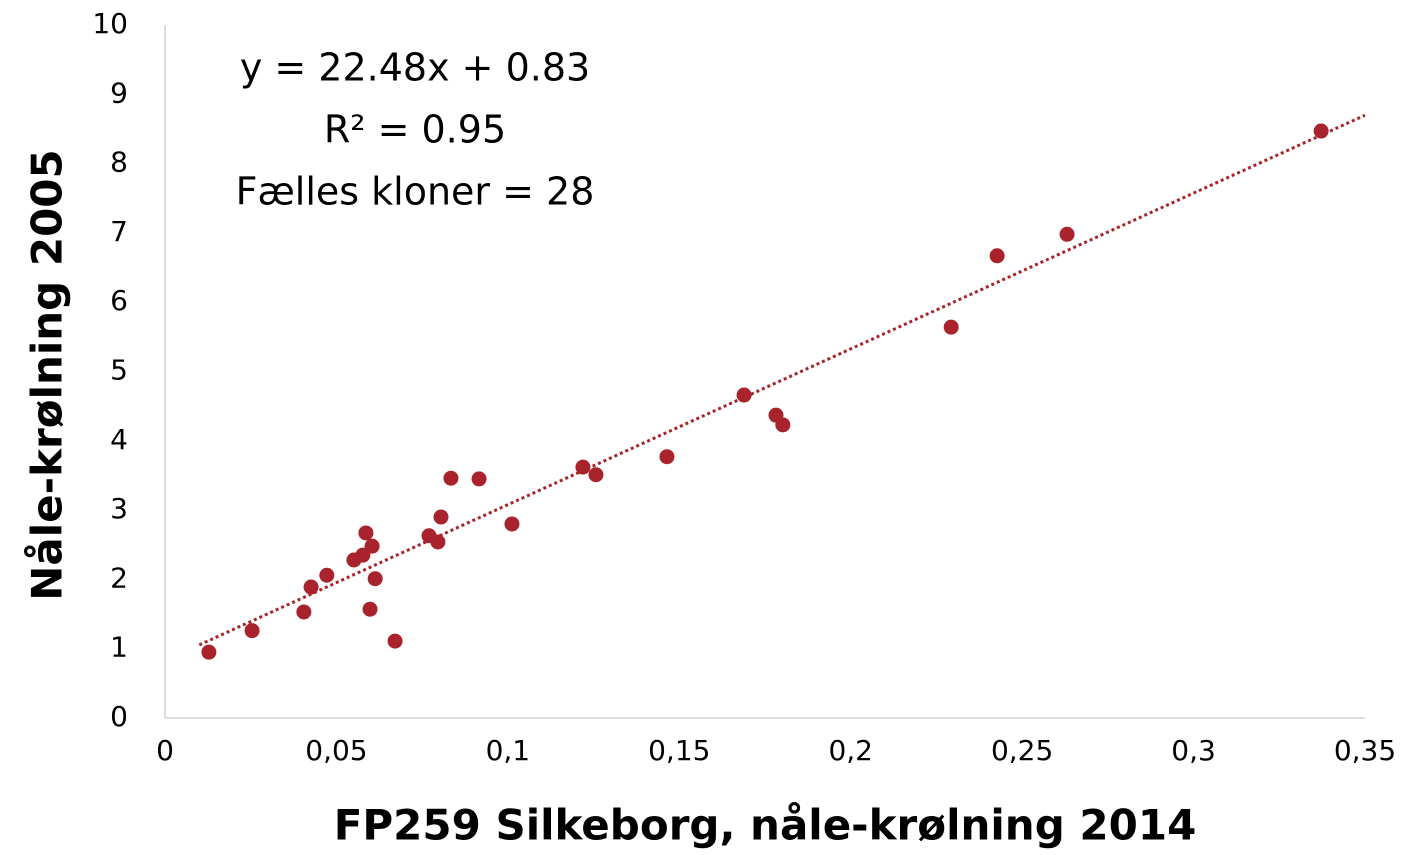 The height and width of the screenshot is (855, 1421). Describe the element at coordinates (765, 825) in the screenshot. I see `x-axis-label: FP259 Silkeborg, nåle-krølning 2014` at that location.